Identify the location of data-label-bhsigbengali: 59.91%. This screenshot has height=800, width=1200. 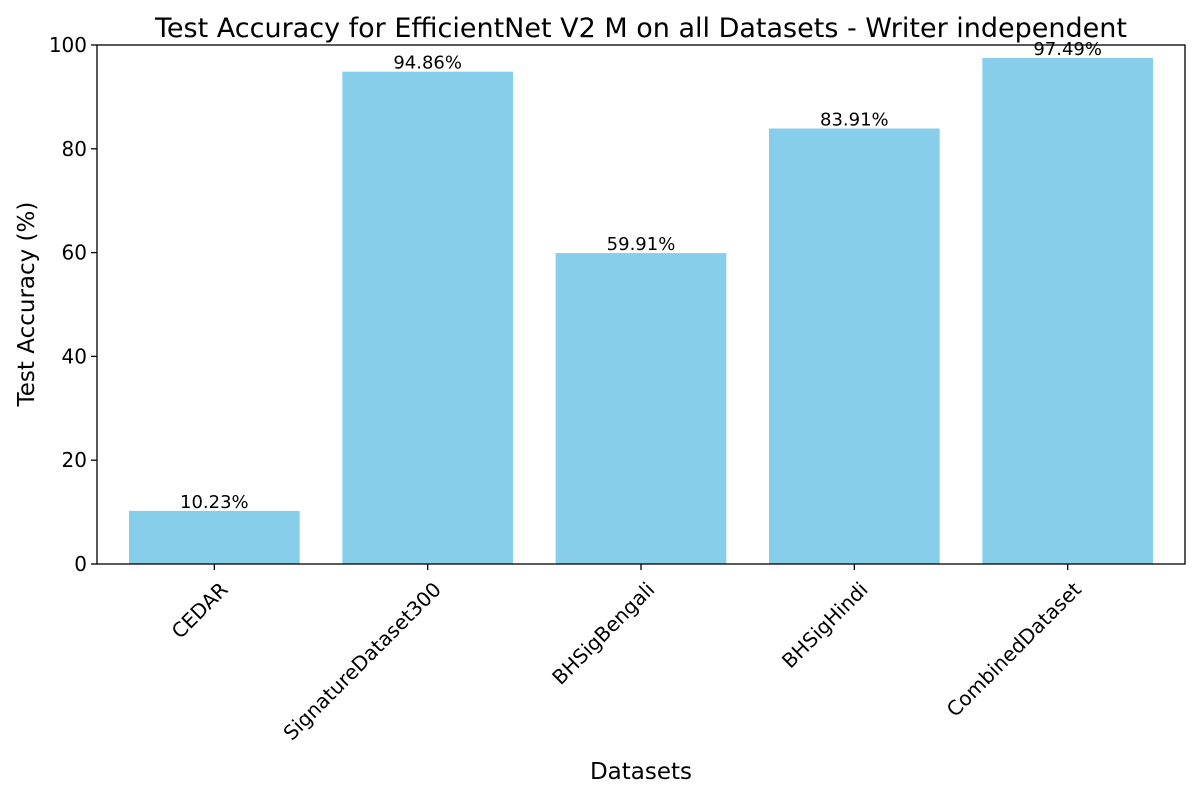
(641, 244).